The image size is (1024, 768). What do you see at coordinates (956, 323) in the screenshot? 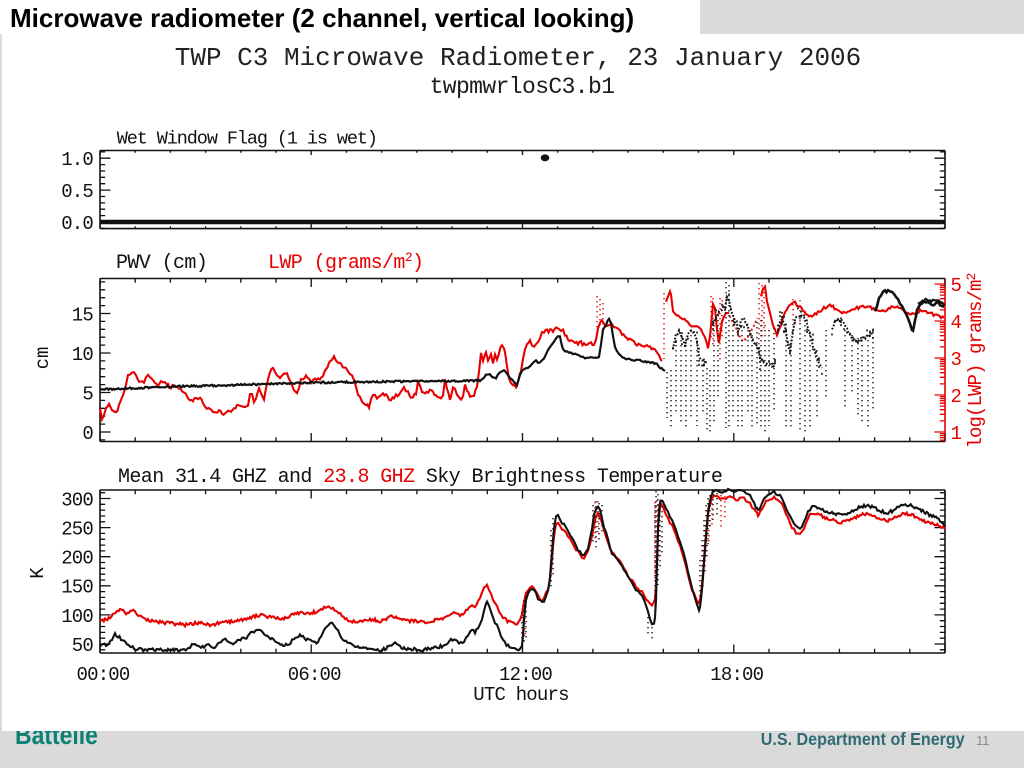
I see `svg-text: 4` at bounding box center [956, 323].